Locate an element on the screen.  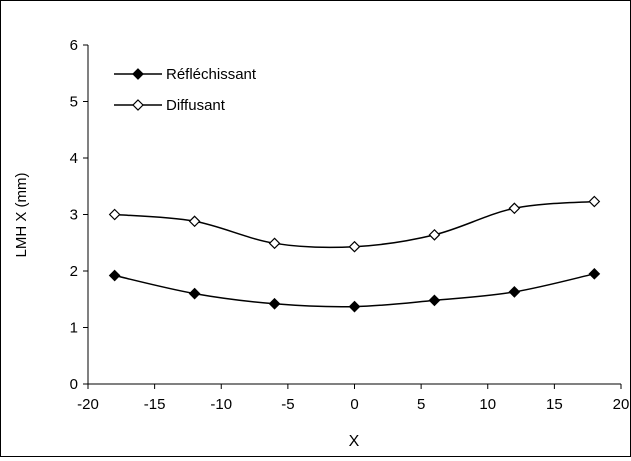
y-tick-label: 5 is located at coordinates (74, 102).